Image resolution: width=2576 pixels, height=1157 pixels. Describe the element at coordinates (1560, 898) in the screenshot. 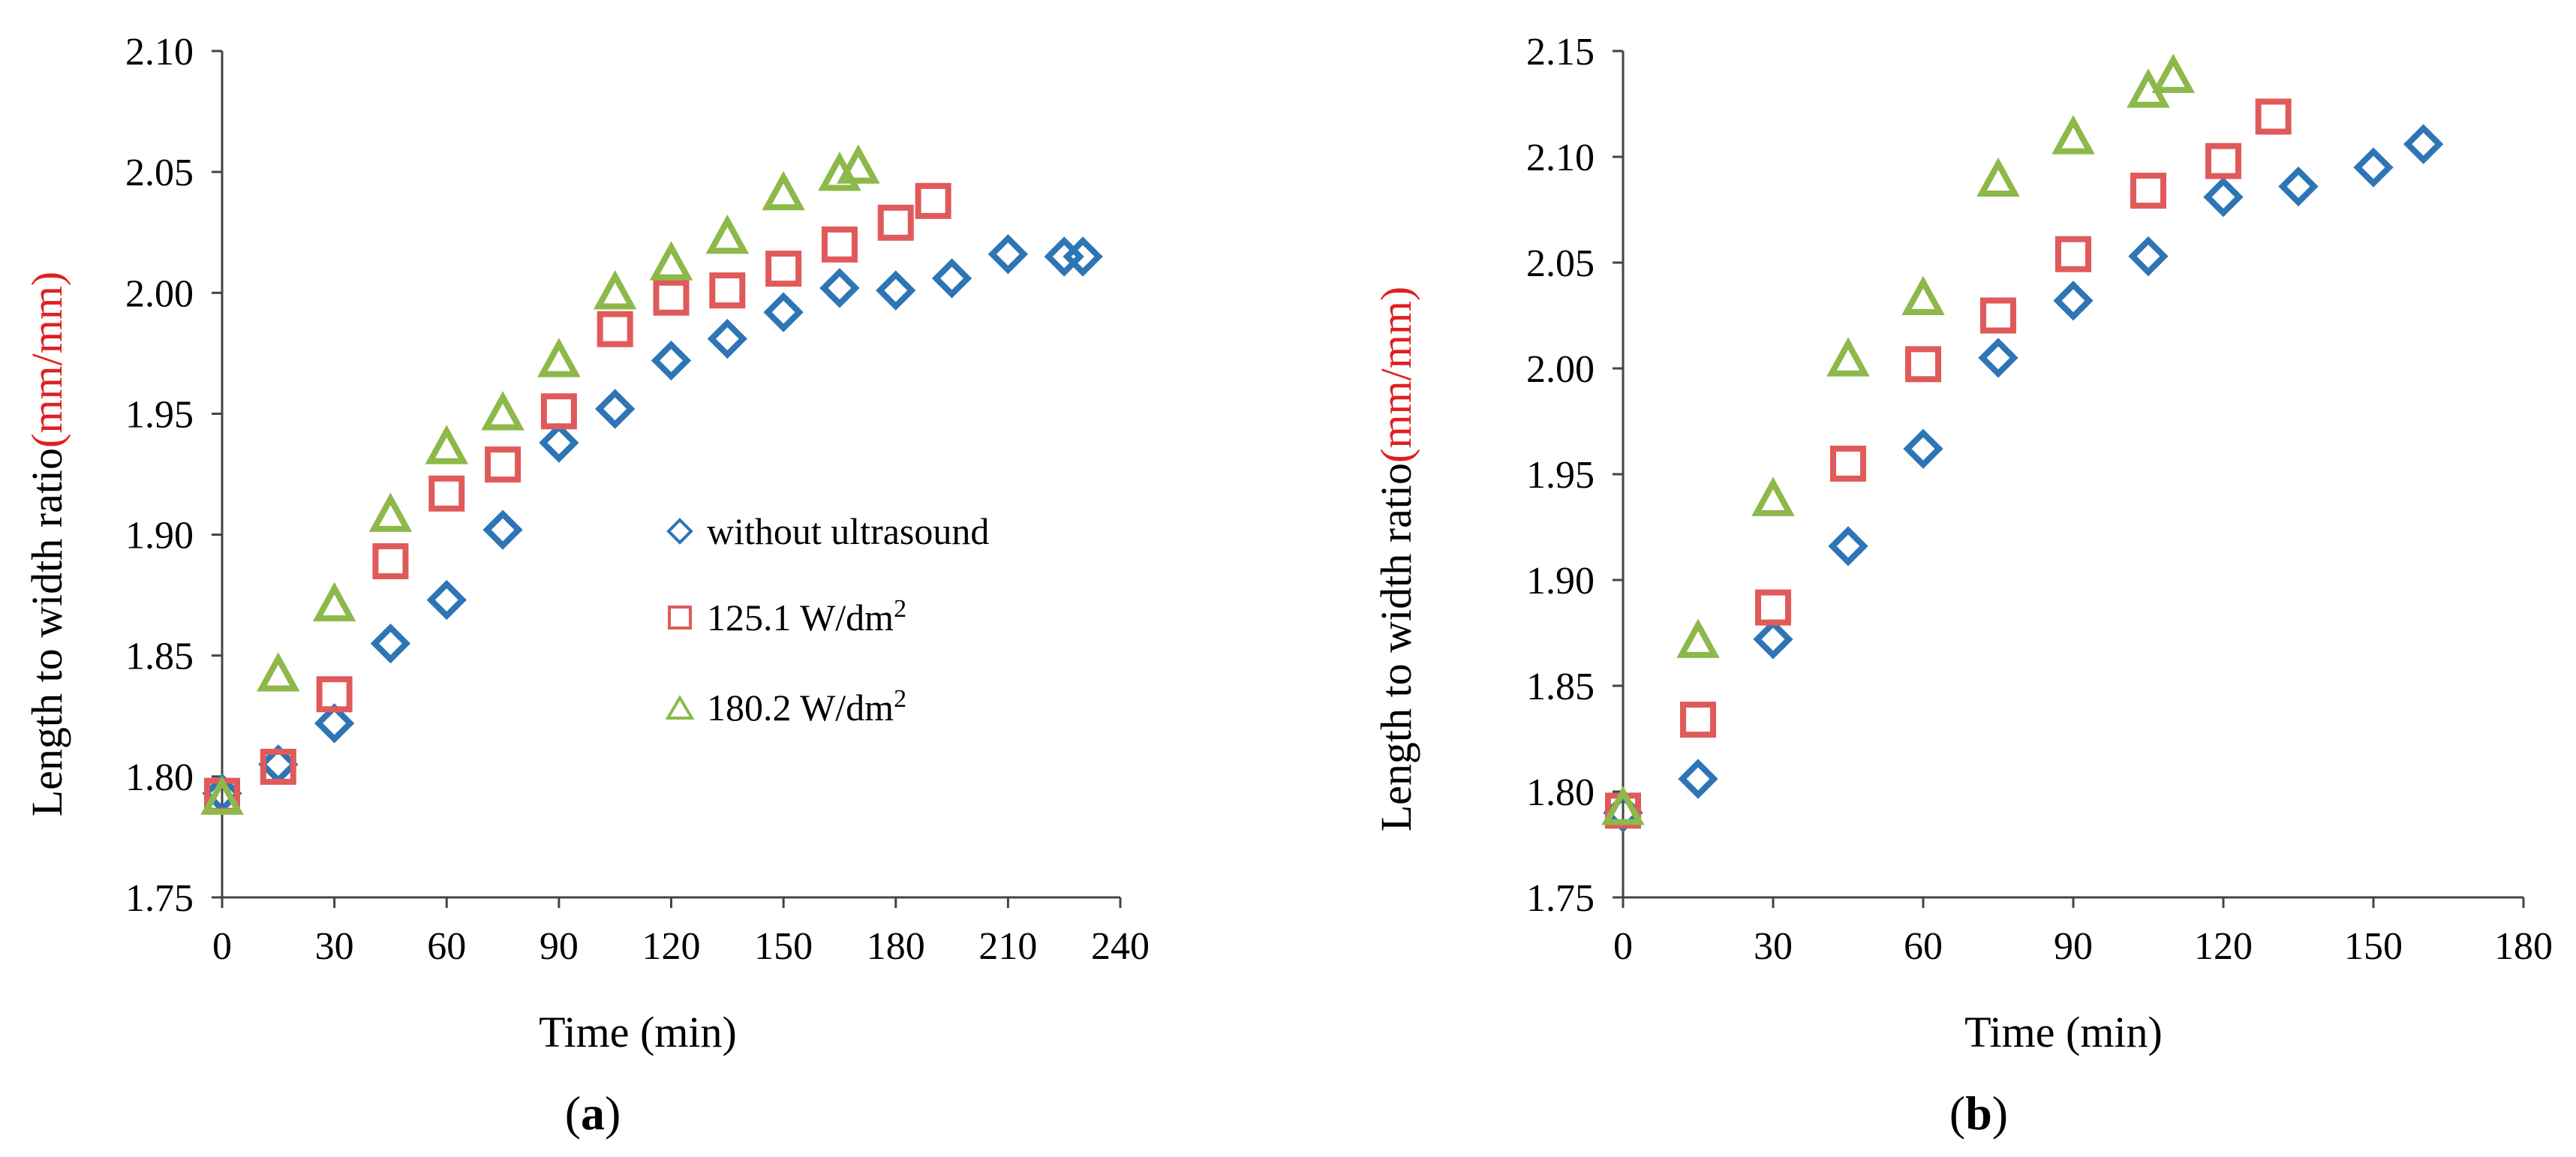

I see `panel-b-y-tick-label: 1.75` at that location.